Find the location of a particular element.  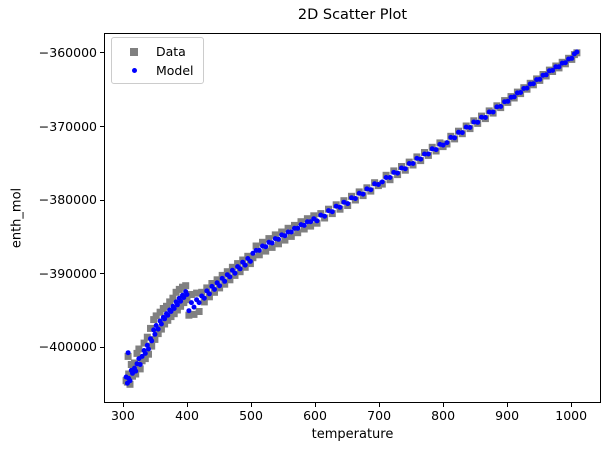

data-square-marker-icon is located at coordinates (134, 51).